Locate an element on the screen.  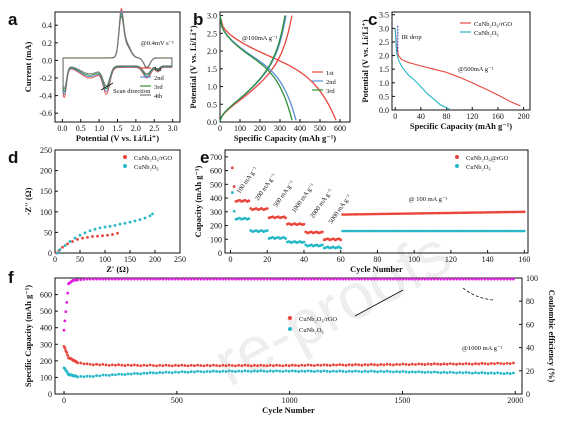
panel-e-xtick-label: 160 is located at coordinates (524, 259).